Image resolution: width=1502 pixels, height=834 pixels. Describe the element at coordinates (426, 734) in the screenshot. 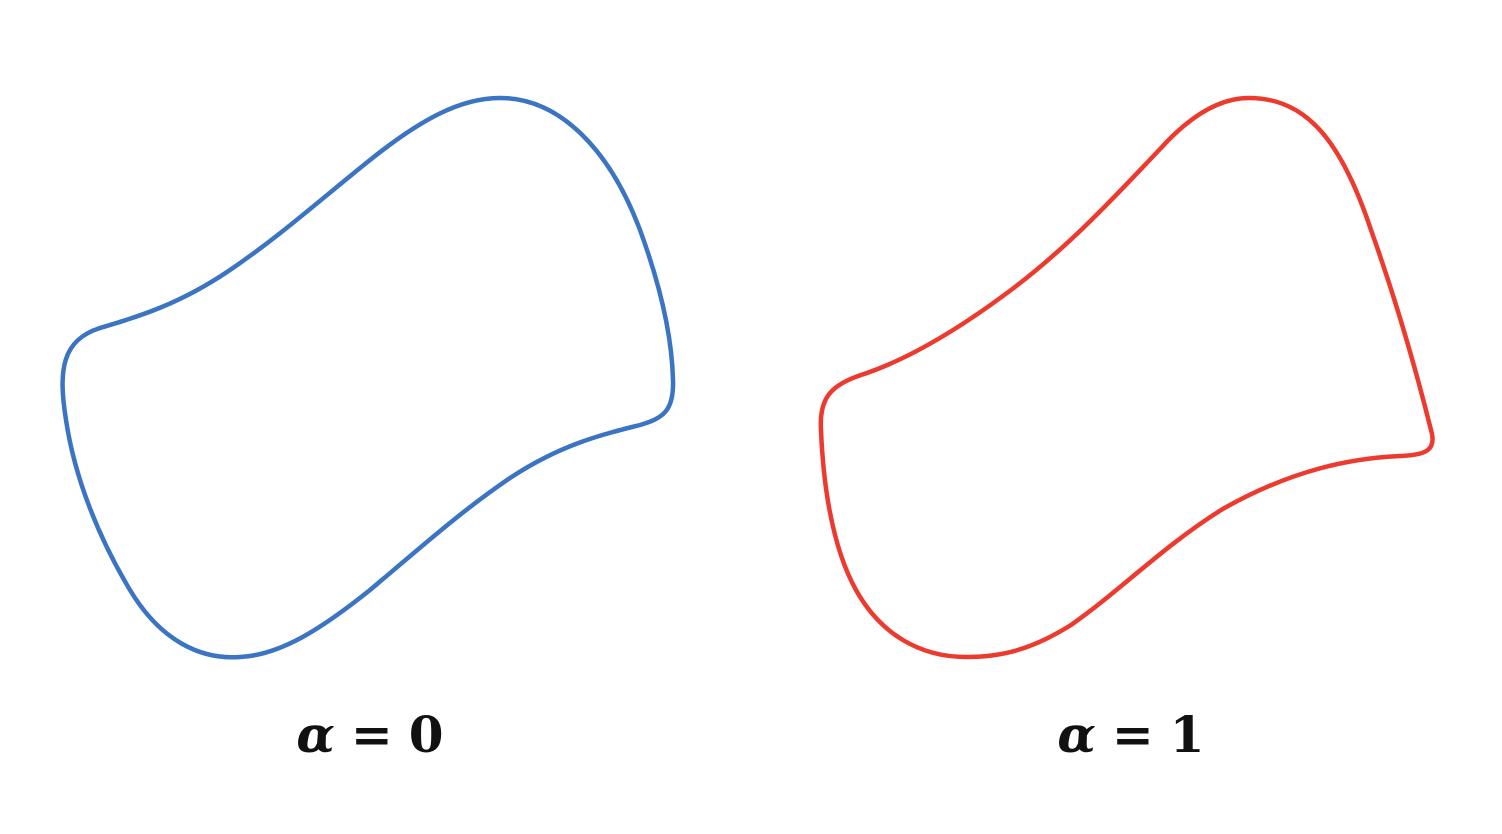

I see `caption-value: 0` at that location.